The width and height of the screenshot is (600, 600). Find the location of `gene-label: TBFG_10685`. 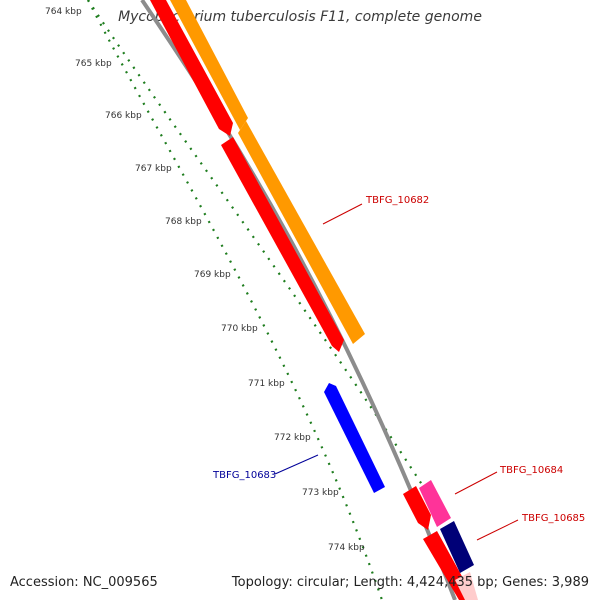

gene-label: TBFG_10685 is located at coordinates (553, 518).